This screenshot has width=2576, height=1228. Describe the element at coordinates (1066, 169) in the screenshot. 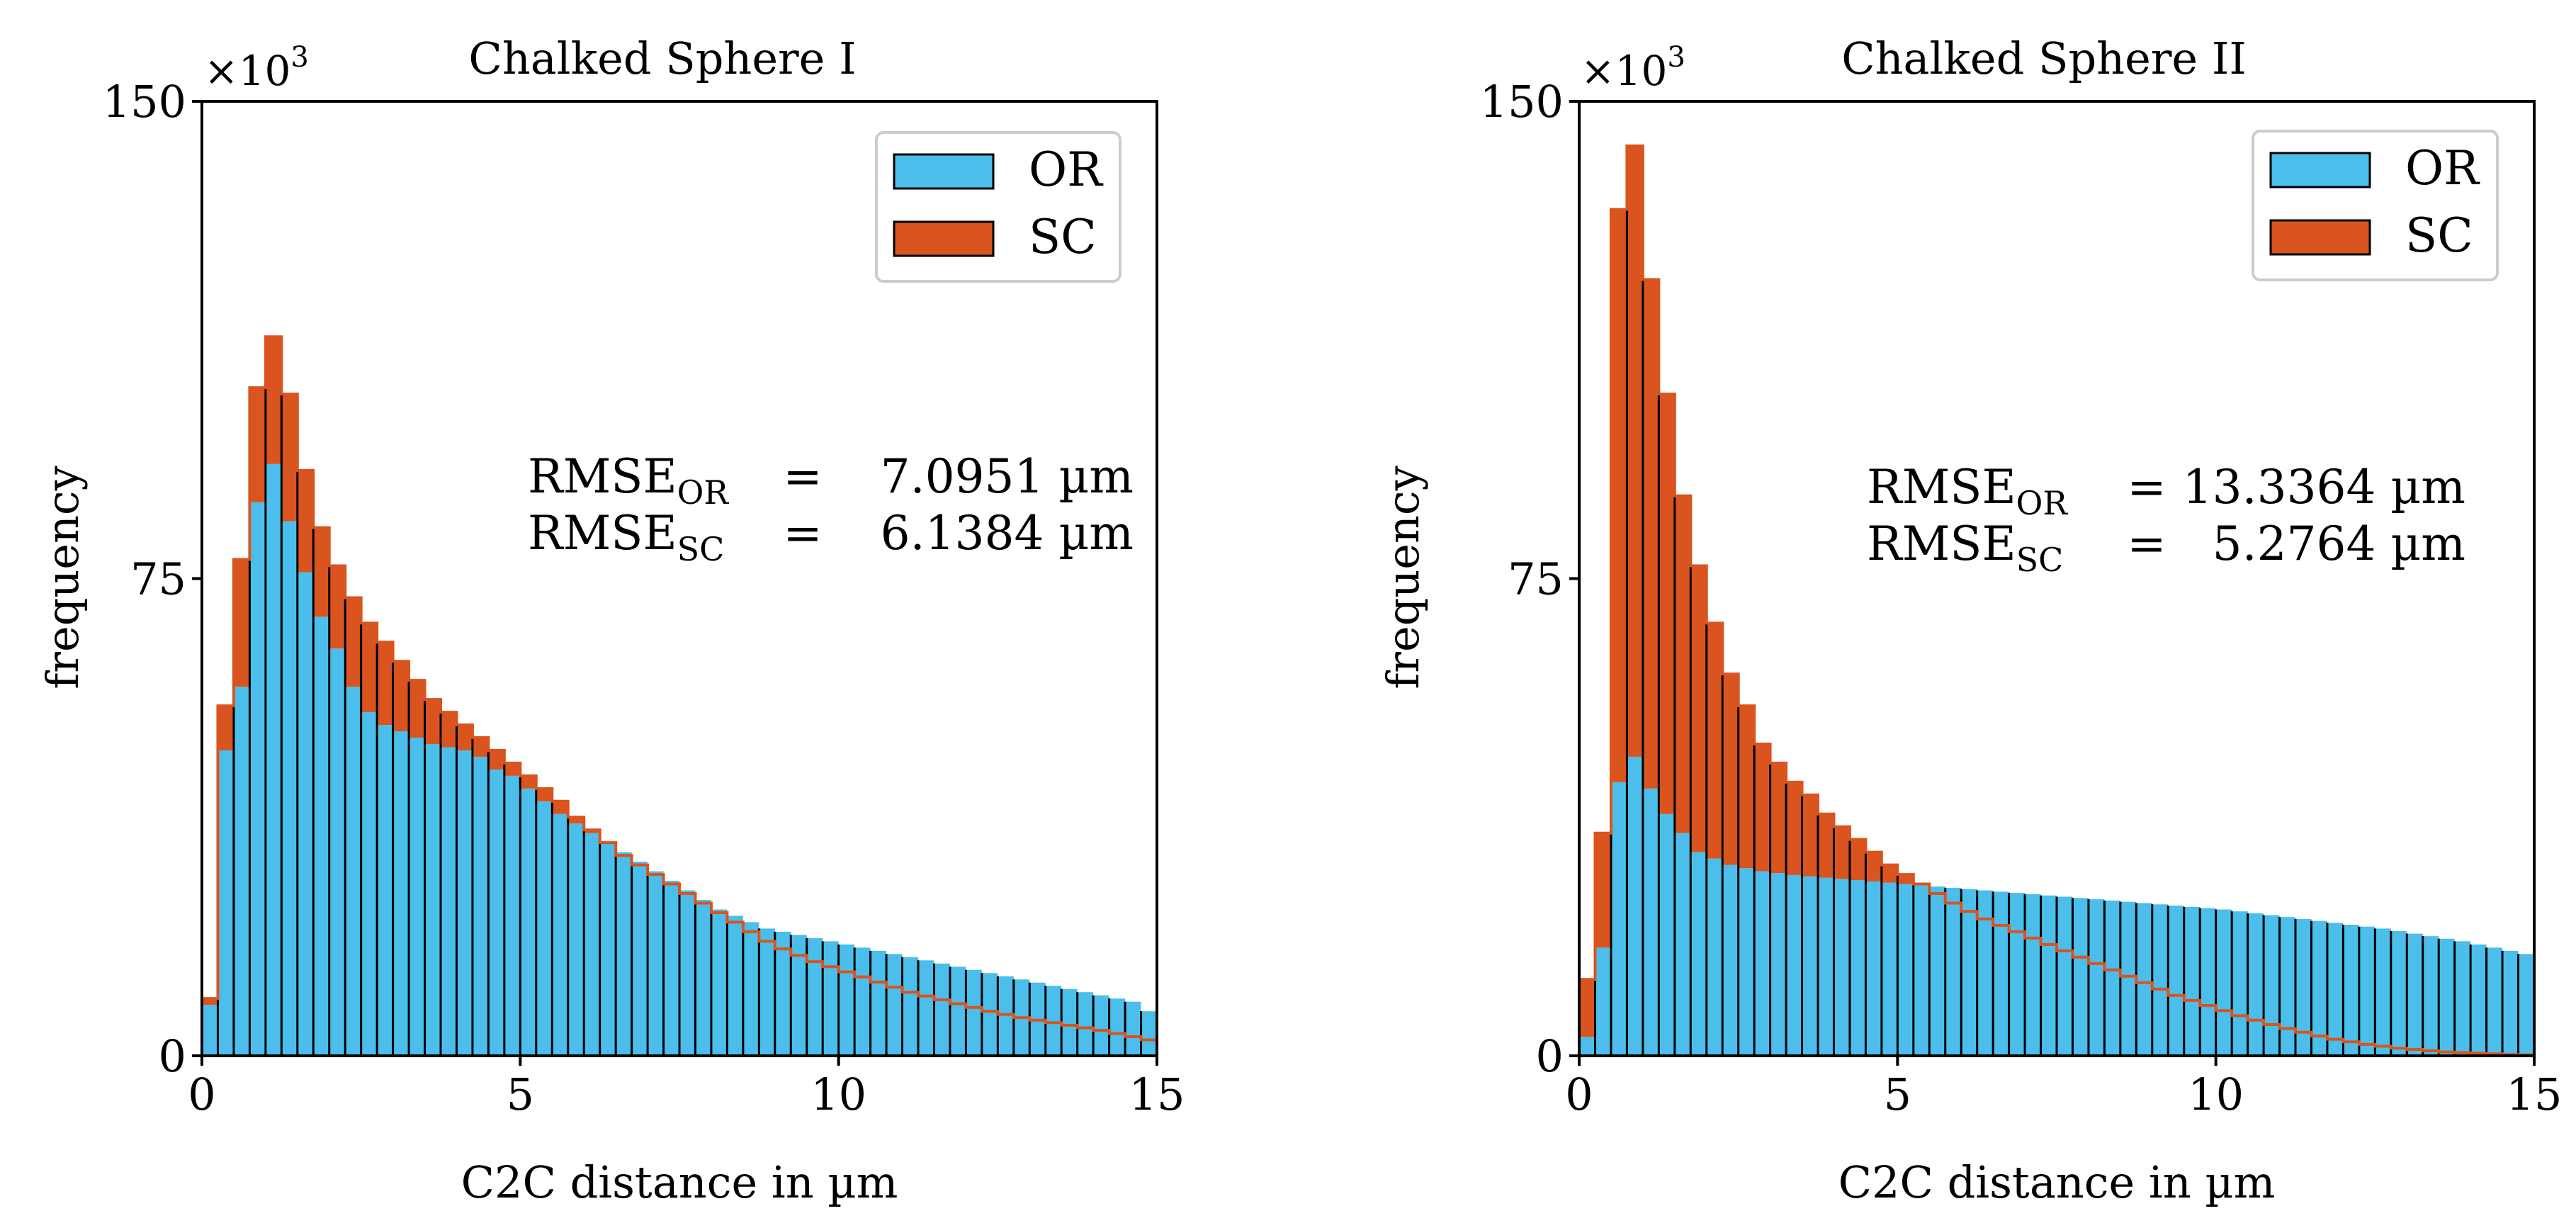

I see `legend-label-or: OR` at that location.